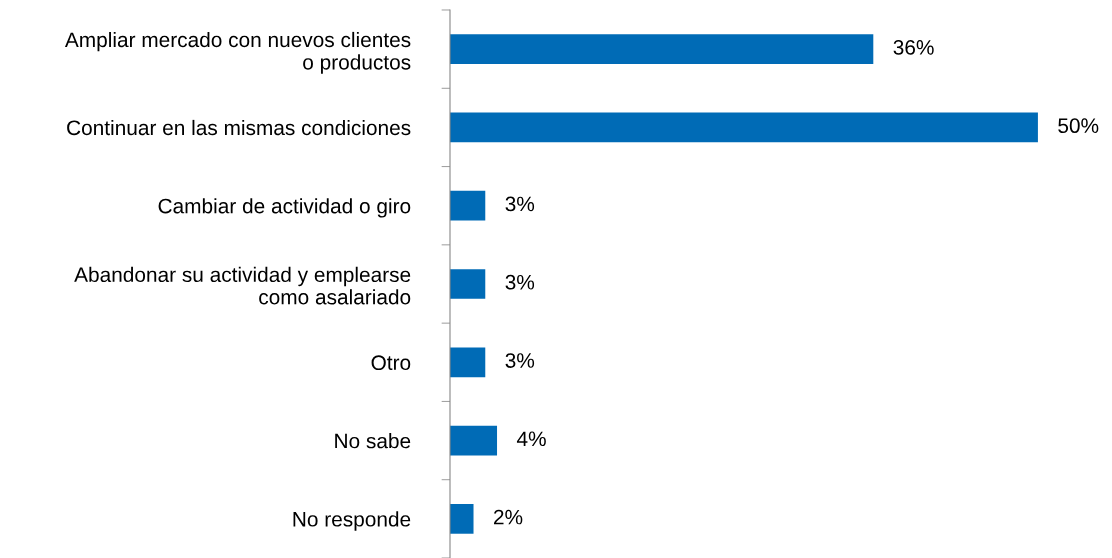  I want to click on y-tick-label: Otro, so click(391, 363).